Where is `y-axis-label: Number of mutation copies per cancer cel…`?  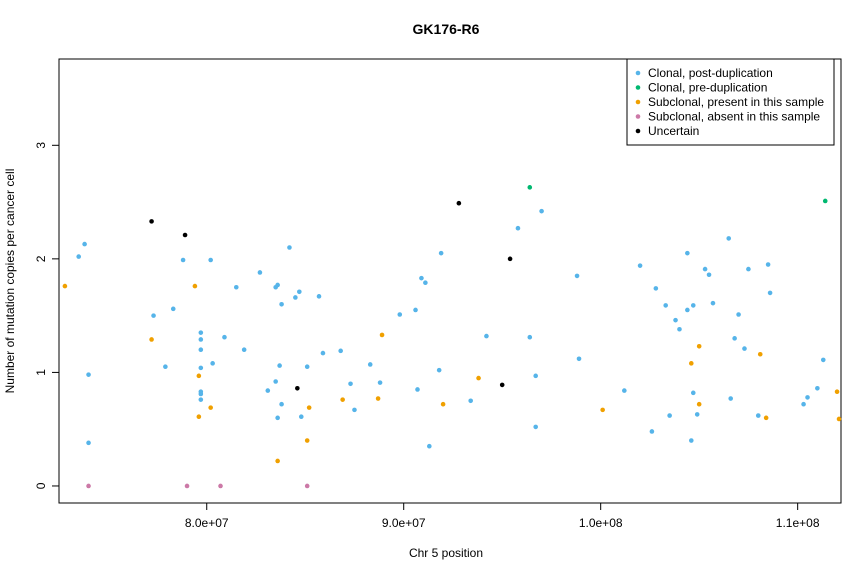 y-axis-label: Number of mutation copies per cancer cel… is located at coordinates (10, 281).